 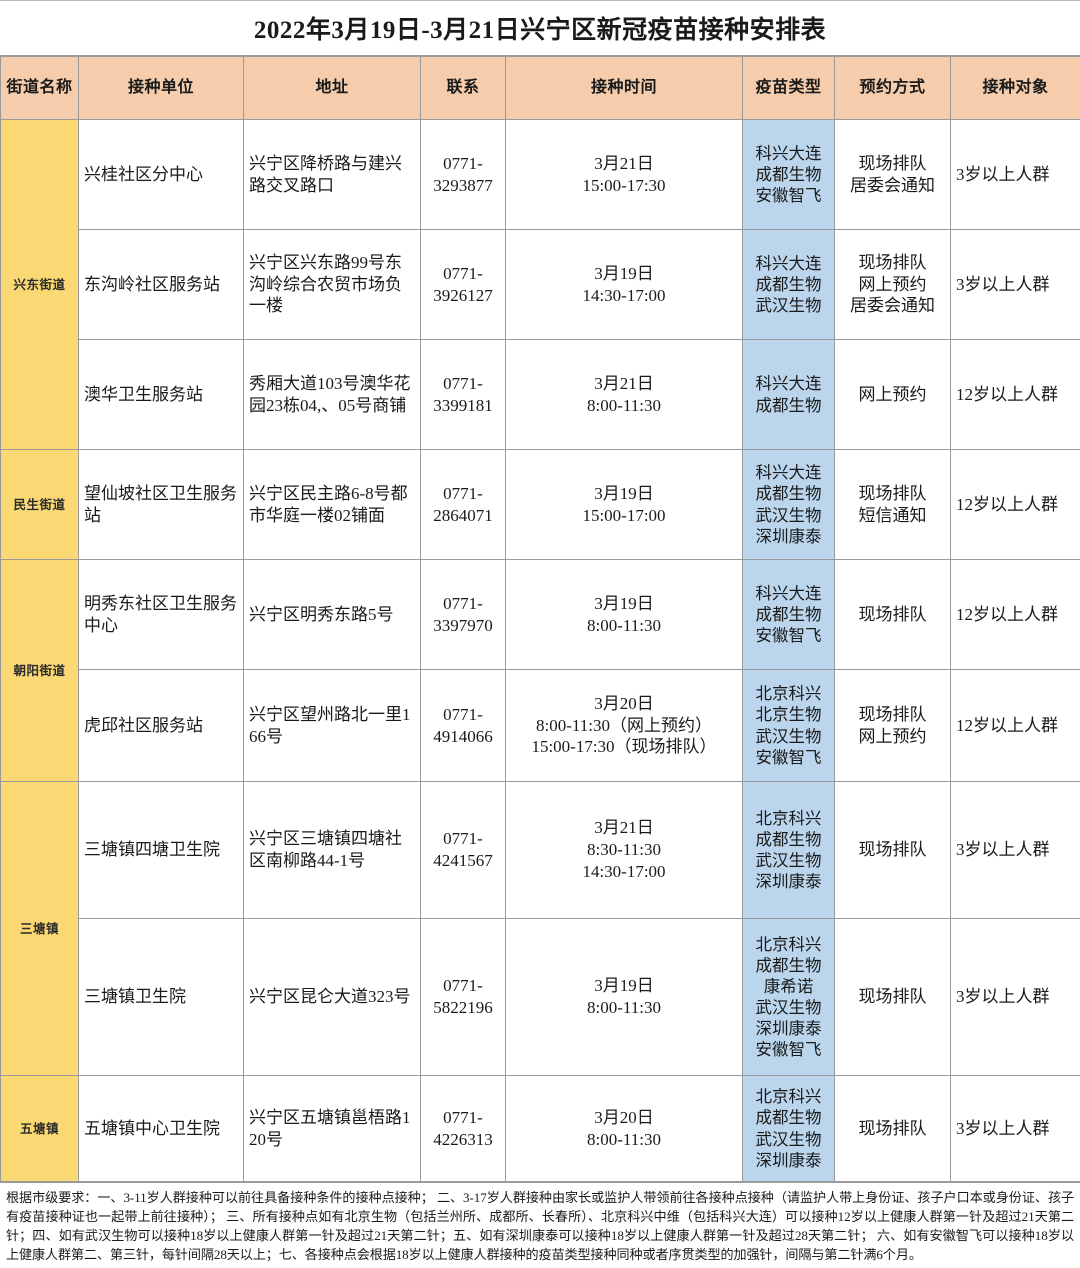 I want to click on cell-contact-phone-line: 3397970, so click(x=463, y=626).